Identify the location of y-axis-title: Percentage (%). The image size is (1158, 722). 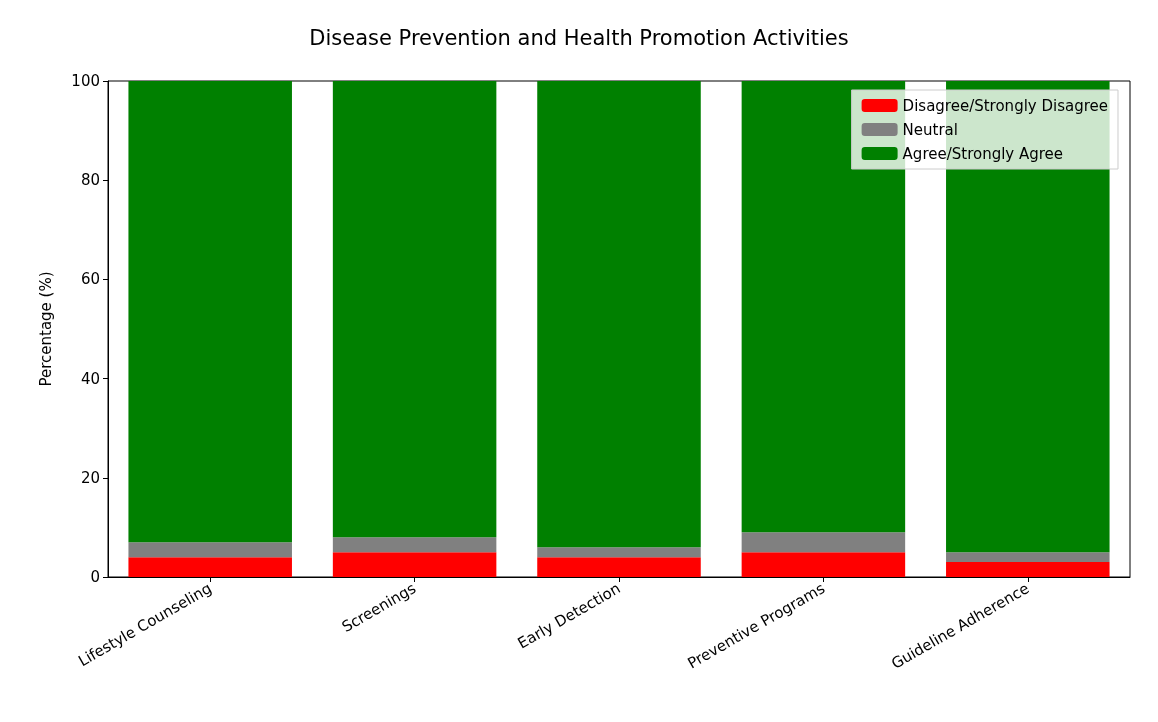
(45, 329).